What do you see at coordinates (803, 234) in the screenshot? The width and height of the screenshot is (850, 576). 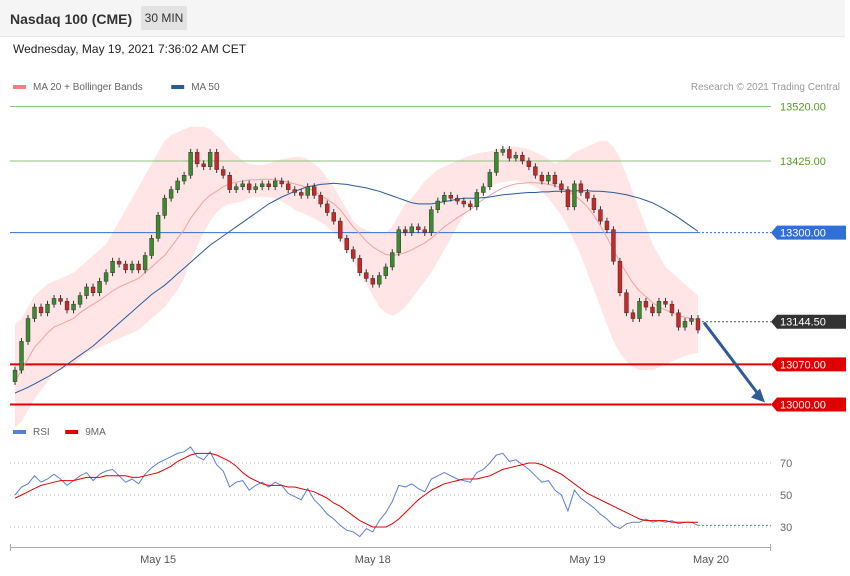 I see `level-2-label: 13300.00` at bounding box center [803, 234].